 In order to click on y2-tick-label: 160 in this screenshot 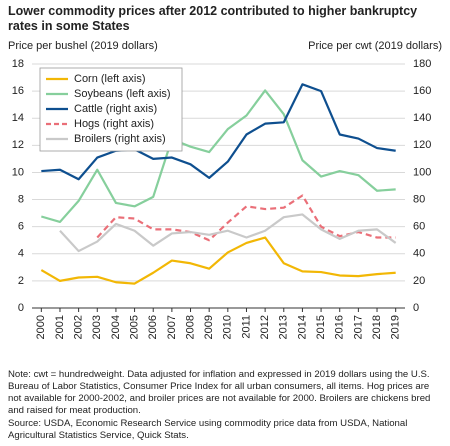, I will do `click(422, 91)`.